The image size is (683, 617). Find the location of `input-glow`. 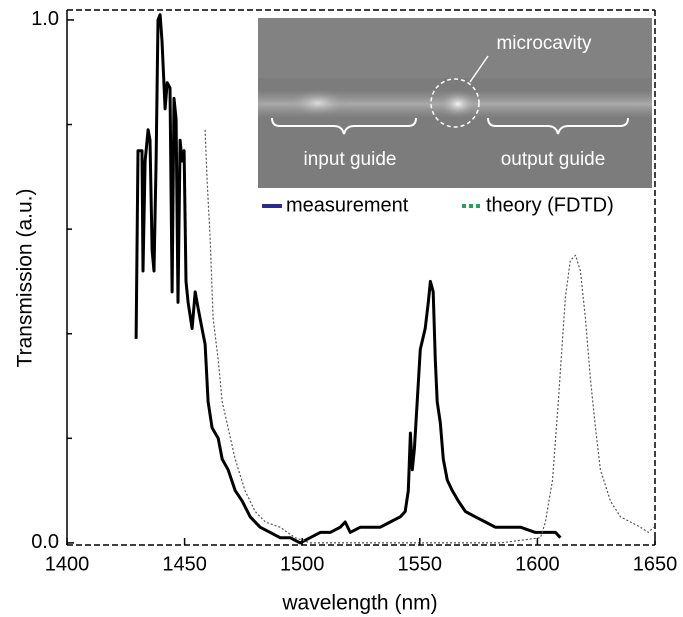

input-glow is located at coordinates (318, 103).